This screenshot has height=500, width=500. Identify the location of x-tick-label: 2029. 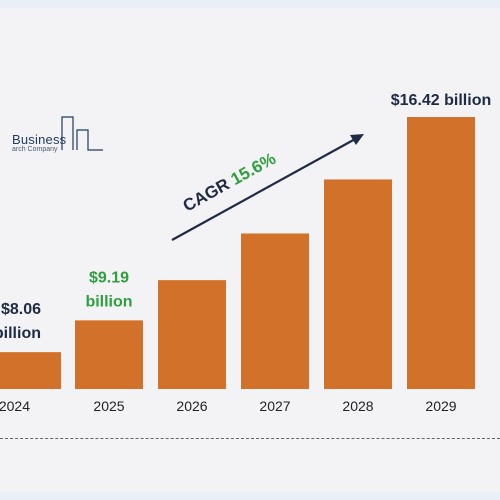
(440, 406).